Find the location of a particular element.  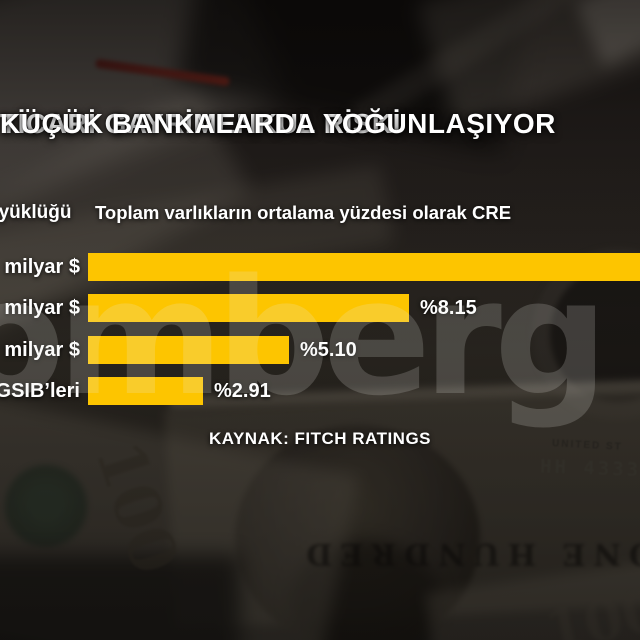

bar-row: milyar $ is located at coordinates (320, 267).